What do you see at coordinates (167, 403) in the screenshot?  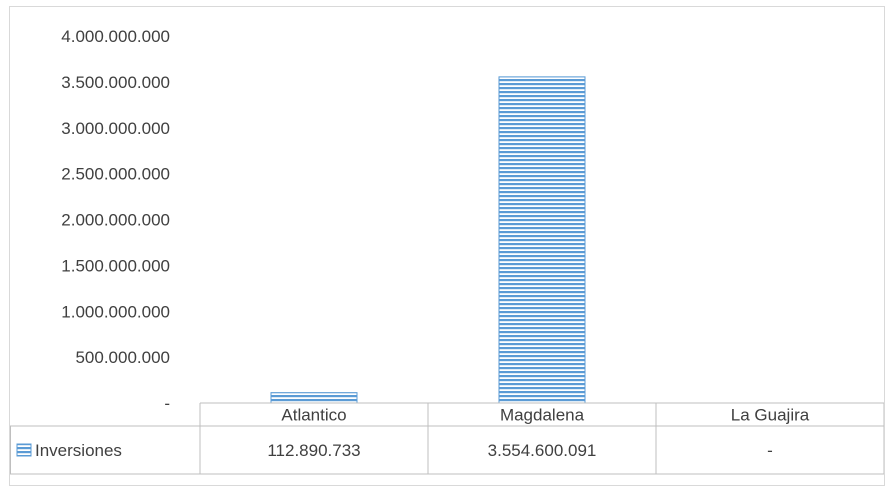 I see `y-tick-label: -` at bounding box center [167, 403].